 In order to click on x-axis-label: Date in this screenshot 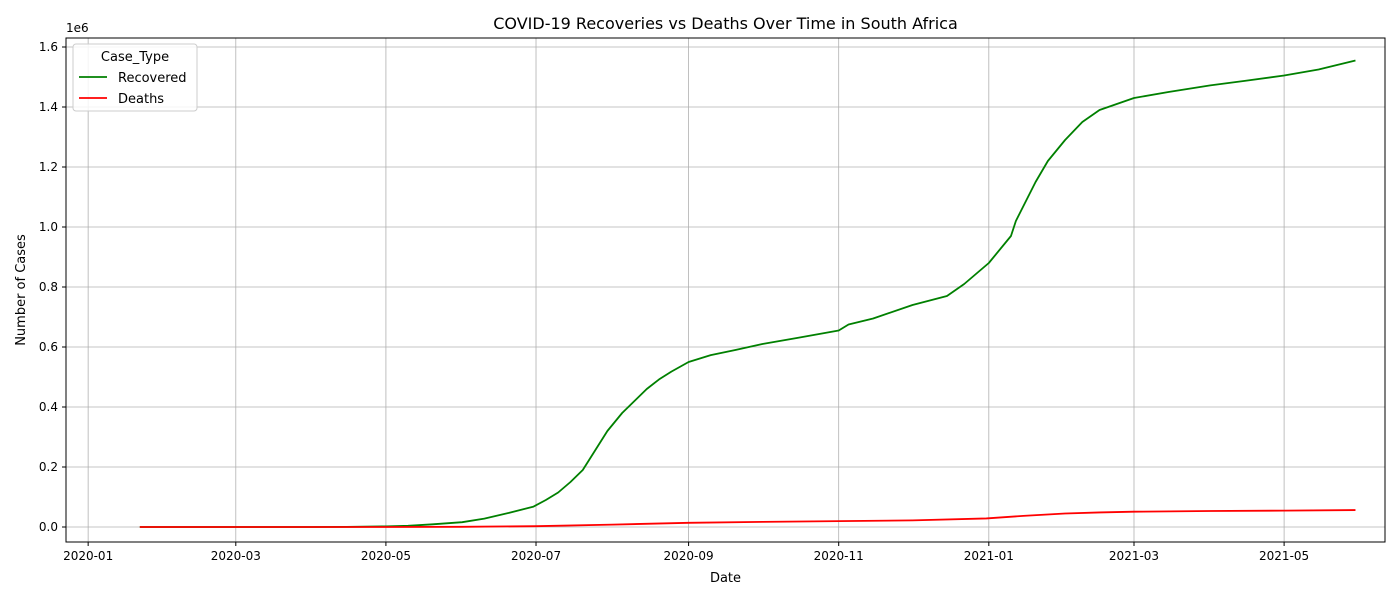, I will do `click(725, 578)`.